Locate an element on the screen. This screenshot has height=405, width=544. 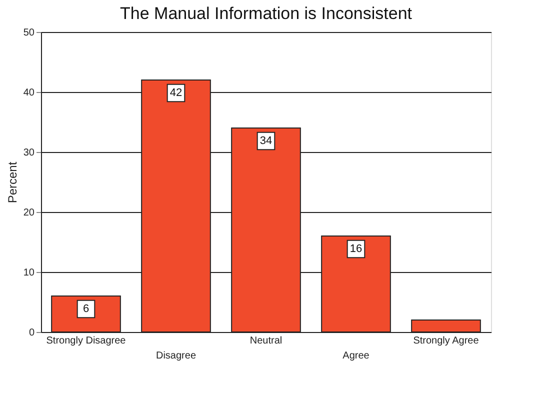
y-tick-label: 30 is located at coordinates (29, 153).